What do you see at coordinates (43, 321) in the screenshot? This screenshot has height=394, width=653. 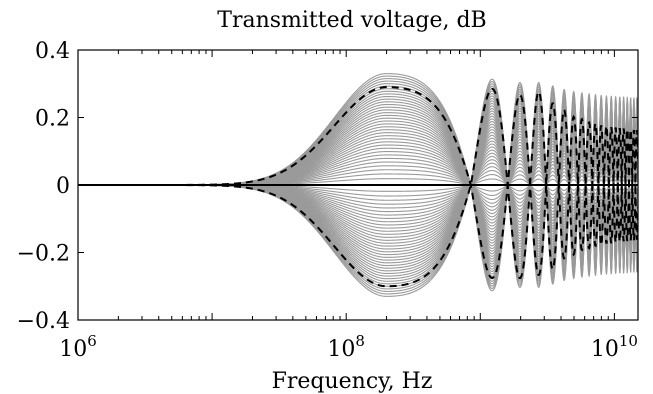 I see `y-tick-label: −0.4` at bounding box center [43, 321].